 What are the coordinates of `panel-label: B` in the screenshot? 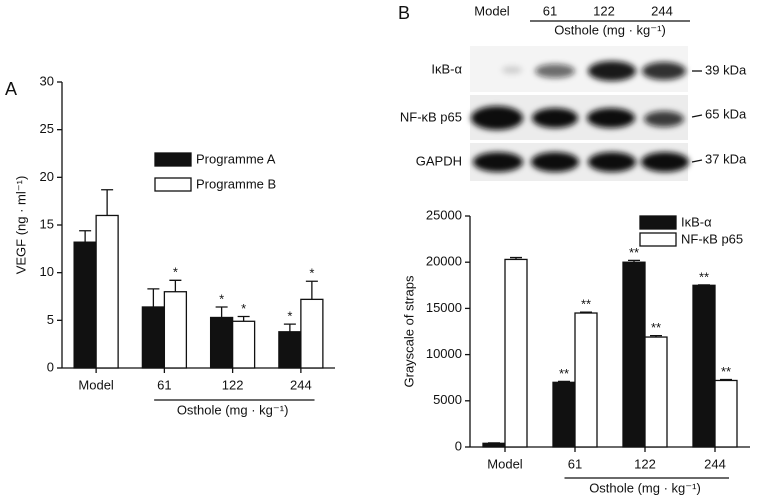 It's located at (404, 13).